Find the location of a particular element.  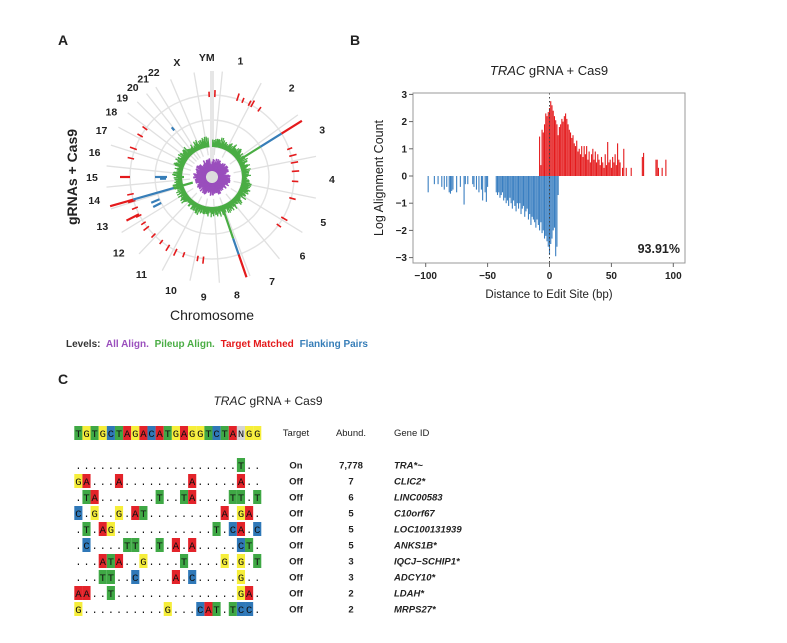

row-gene-id: LOC100131939 is located at coordinates (428, 530).